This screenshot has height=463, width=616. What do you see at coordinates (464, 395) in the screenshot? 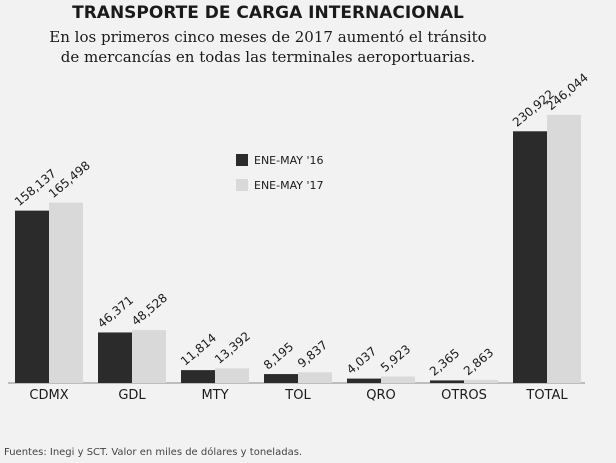
I see `x-tick-label: OTROS` at bounding box center [464, 395].